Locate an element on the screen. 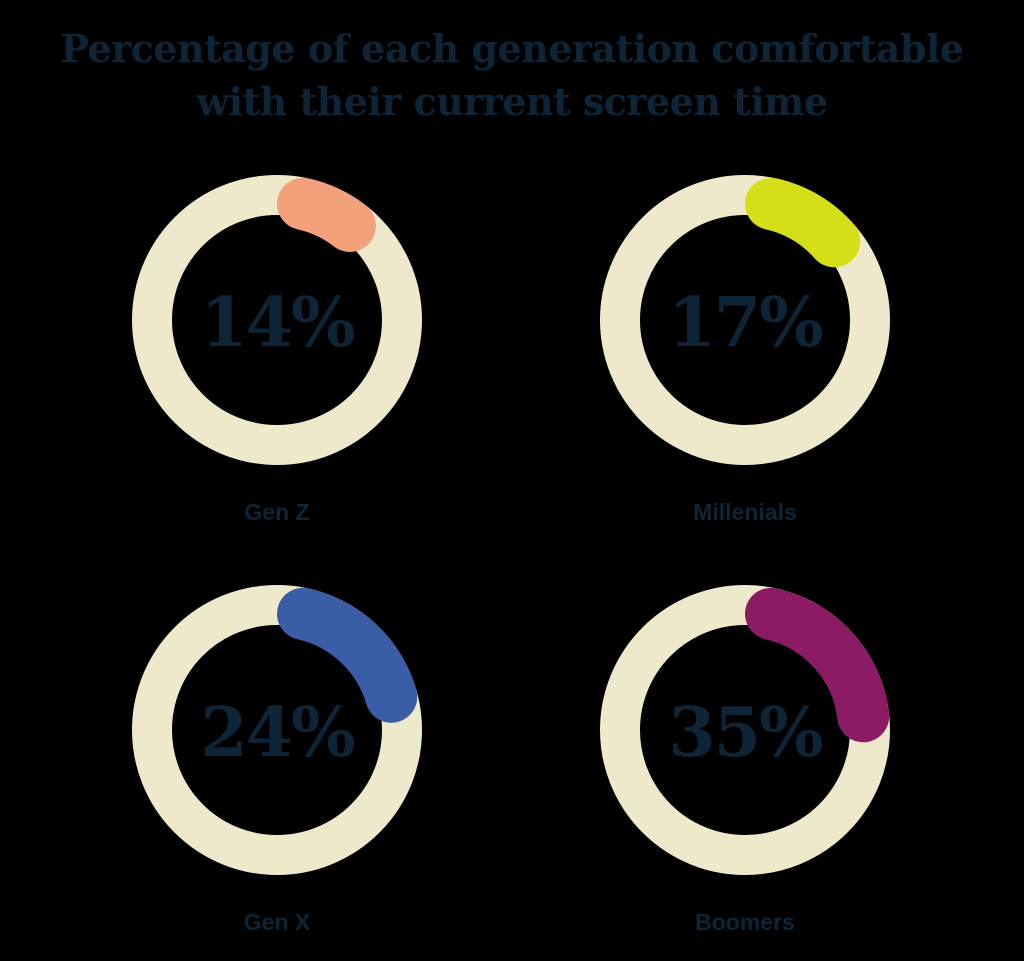  donut-value-boomers: 35% is located at coordinates (745, 733).